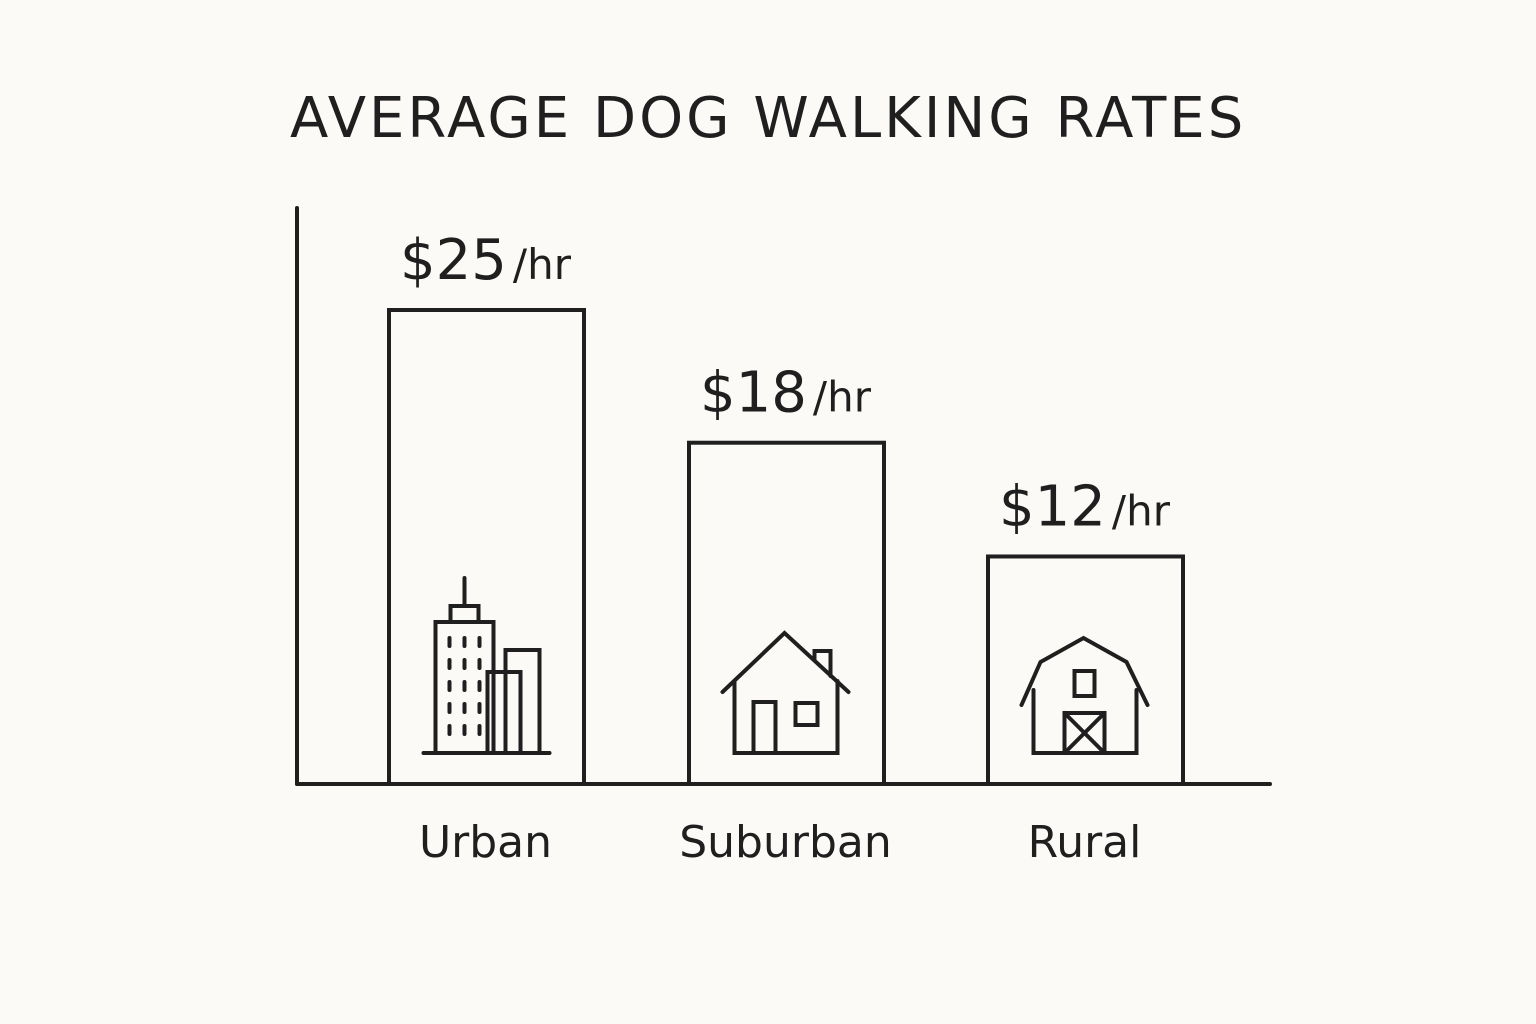  Describe the element at coordinates (486, 547) in the screenshot. I see `bar-urban` at that location.